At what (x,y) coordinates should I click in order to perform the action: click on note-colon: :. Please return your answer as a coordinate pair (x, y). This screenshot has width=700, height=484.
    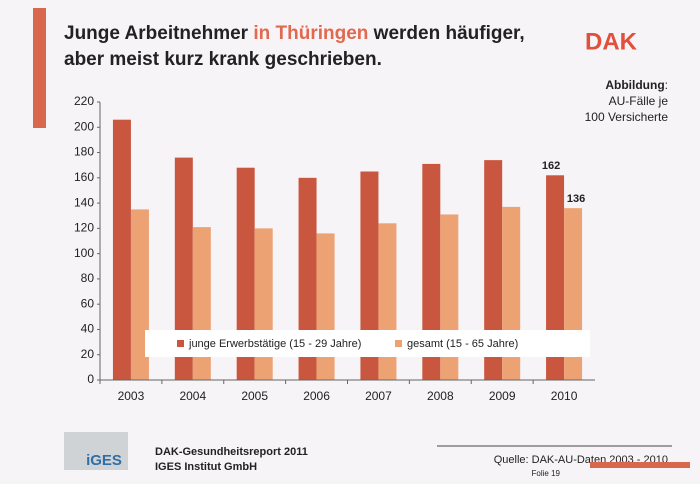
    Looking at the image, I should click on (666, 85).